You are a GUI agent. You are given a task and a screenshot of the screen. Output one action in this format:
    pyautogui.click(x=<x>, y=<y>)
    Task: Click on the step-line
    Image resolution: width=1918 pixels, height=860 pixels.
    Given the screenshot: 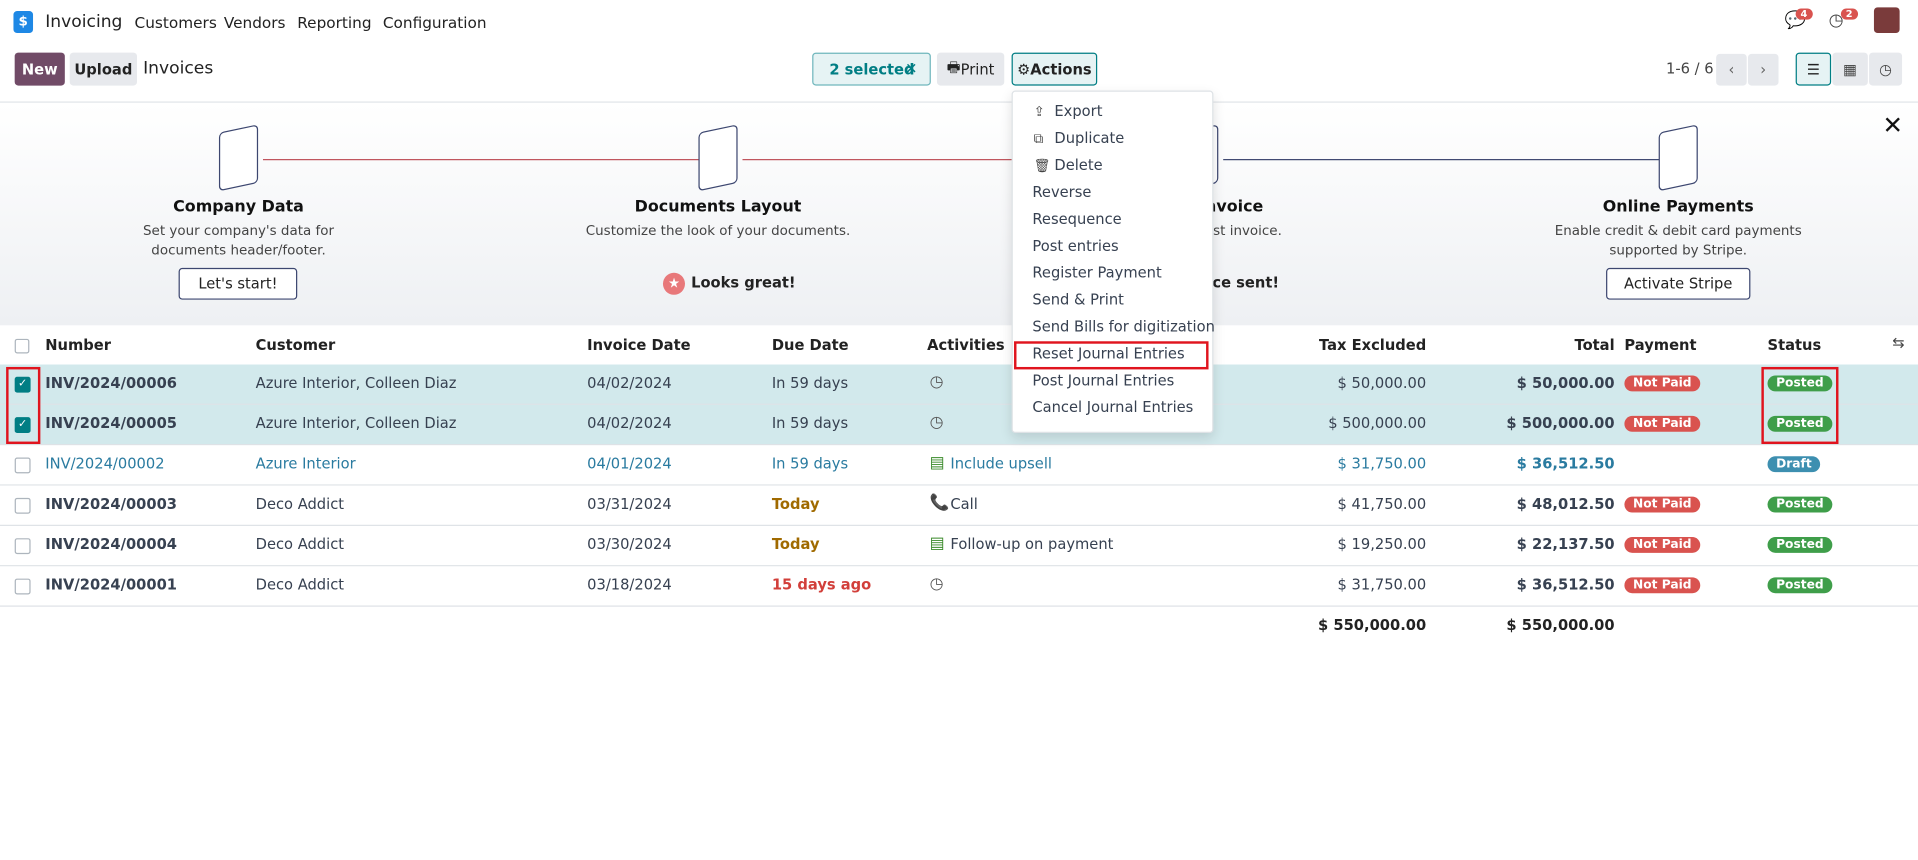 What is the action you would take?
    pyautogui.click(x=970, y=160)
    